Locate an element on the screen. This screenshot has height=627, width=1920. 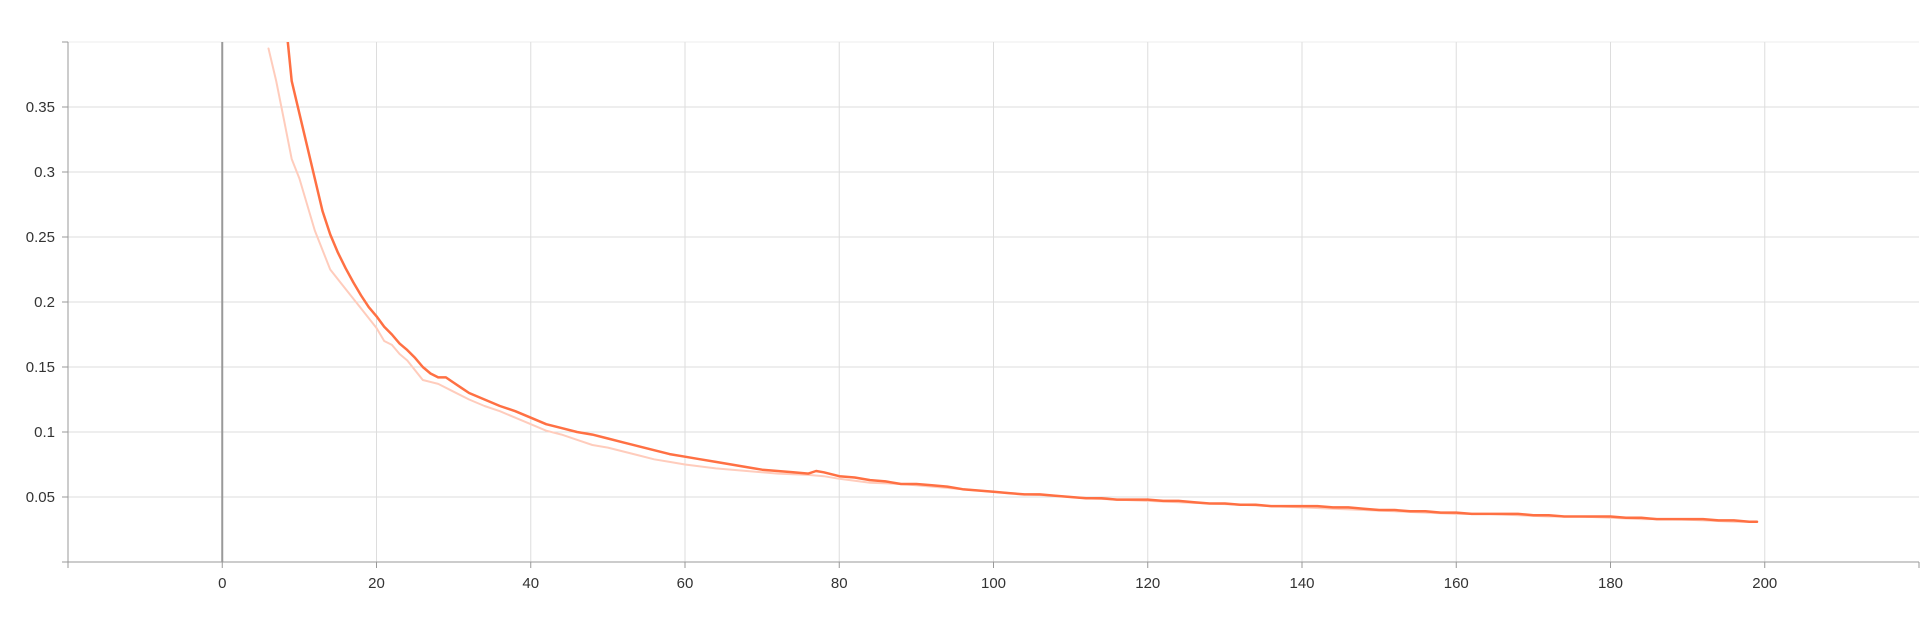
x-tick-label: 0 is located at coordinates (222, 583).